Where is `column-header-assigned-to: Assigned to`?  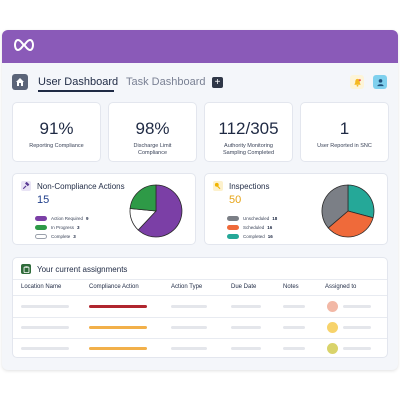 column-header-assigned-to: Assigned to is located at coordinates (341, 287).